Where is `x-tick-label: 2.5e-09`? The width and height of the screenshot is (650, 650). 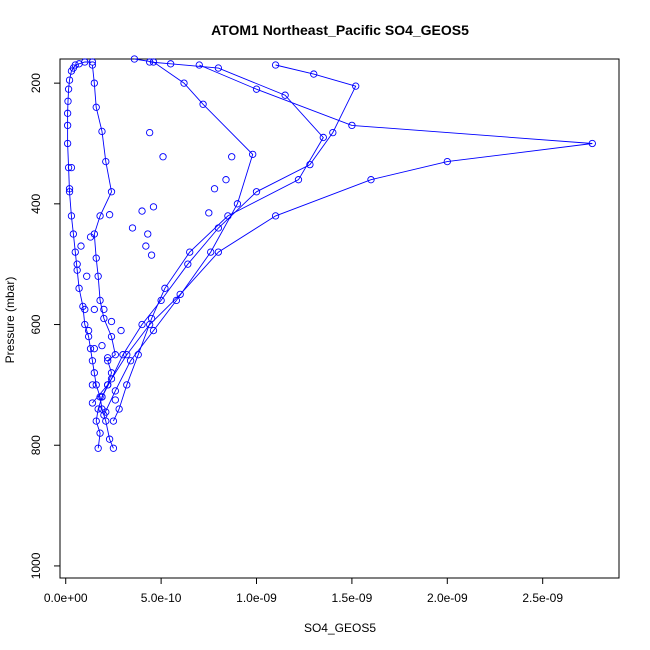 x-tick-label: 2.5e-09 is located at coordinates (542, 598).